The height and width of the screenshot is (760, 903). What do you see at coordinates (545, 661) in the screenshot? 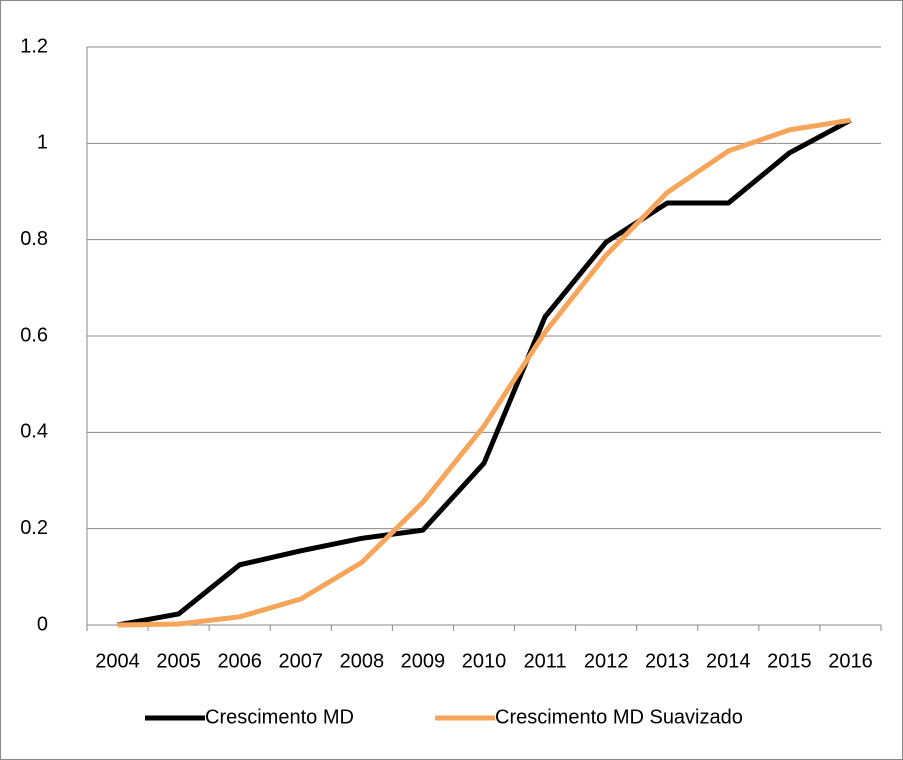
I see `x-tick-label: 2011` at bounding box center [545, 661].